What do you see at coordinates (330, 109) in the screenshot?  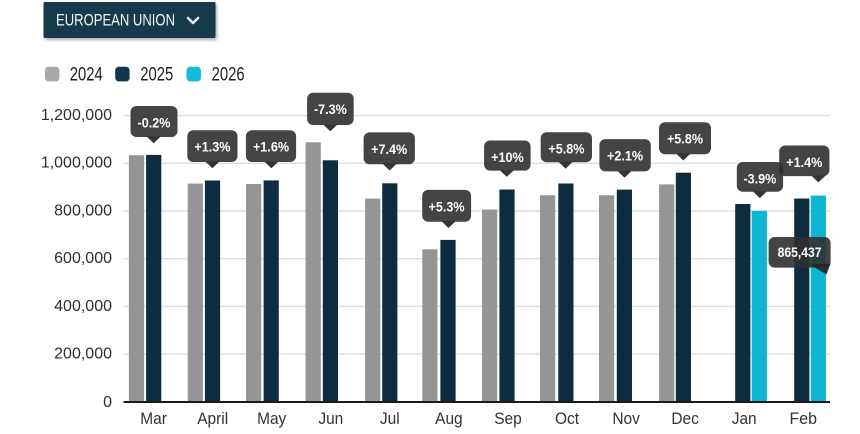 I see `svg-text: -7.3%` at bounding box center [330, 109].